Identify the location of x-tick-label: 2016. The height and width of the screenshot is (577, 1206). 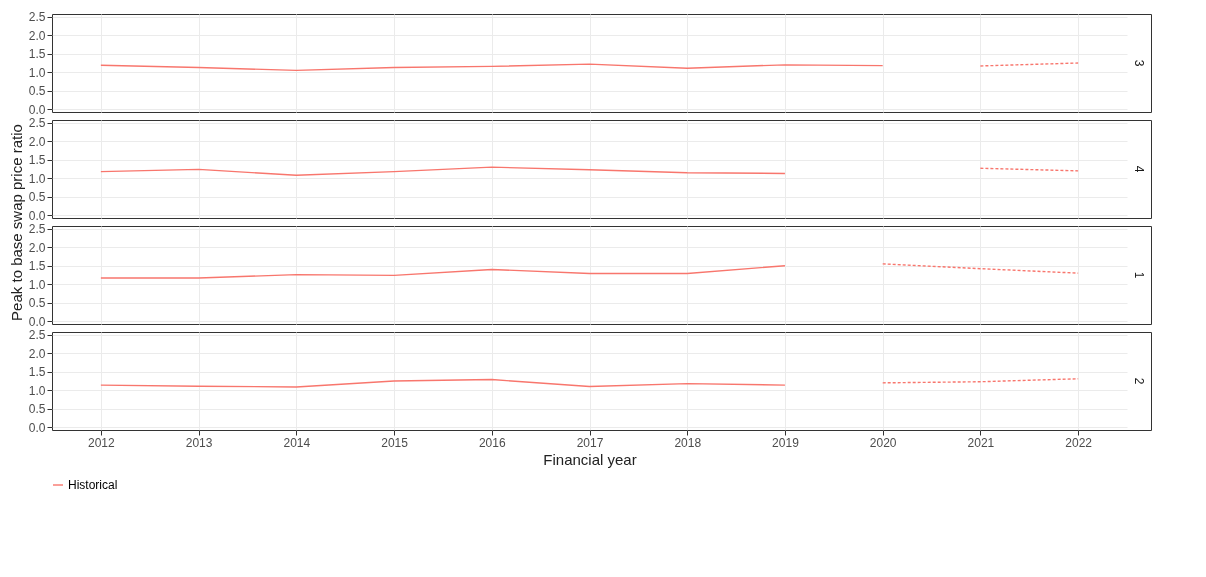
(492, 442).